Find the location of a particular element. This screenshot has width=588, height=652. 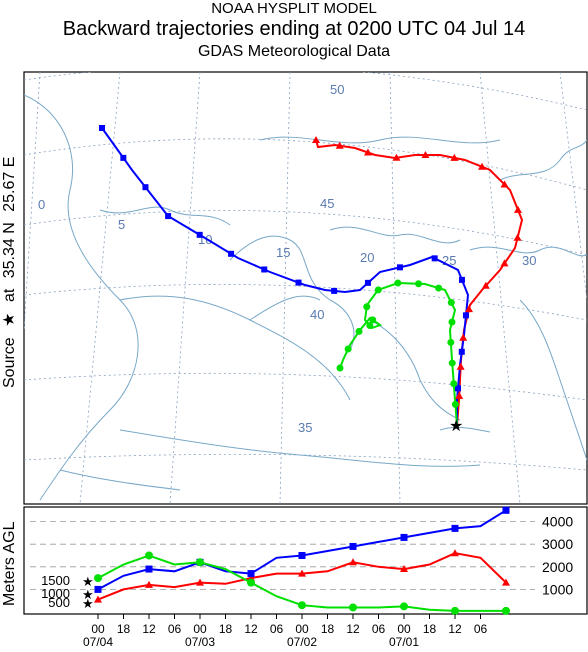

height-tick-label: 4000 is located at coordinates (557, 522).